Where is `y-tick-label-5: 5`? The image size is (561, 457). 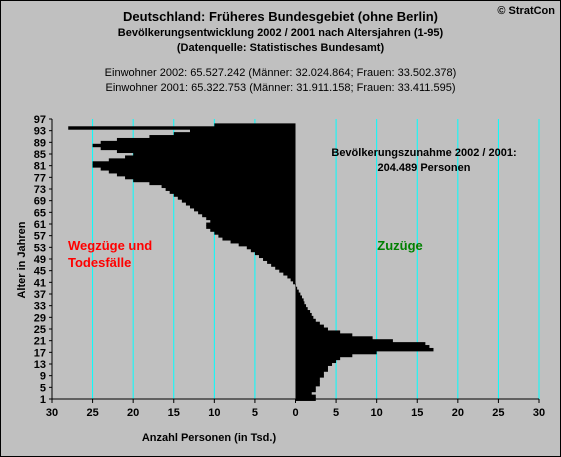 y-tick-label-5: 5 is located at coordinates (43, 388).